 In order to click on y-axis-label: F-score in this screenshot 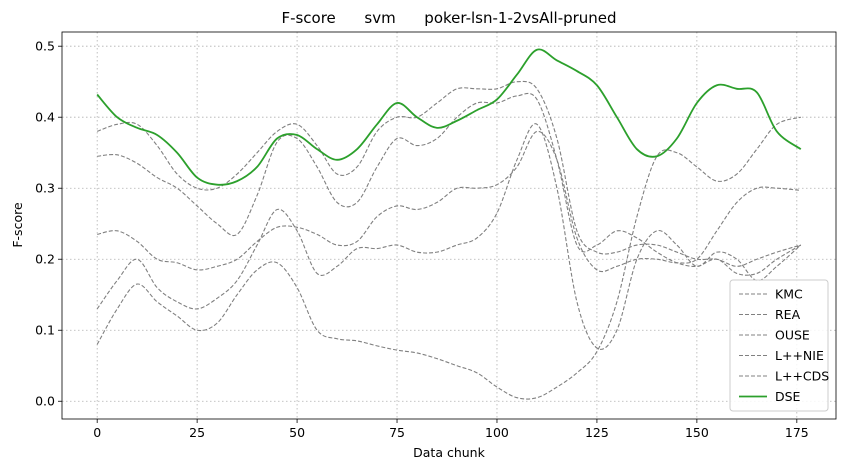, I will do `click(17, 225)`.